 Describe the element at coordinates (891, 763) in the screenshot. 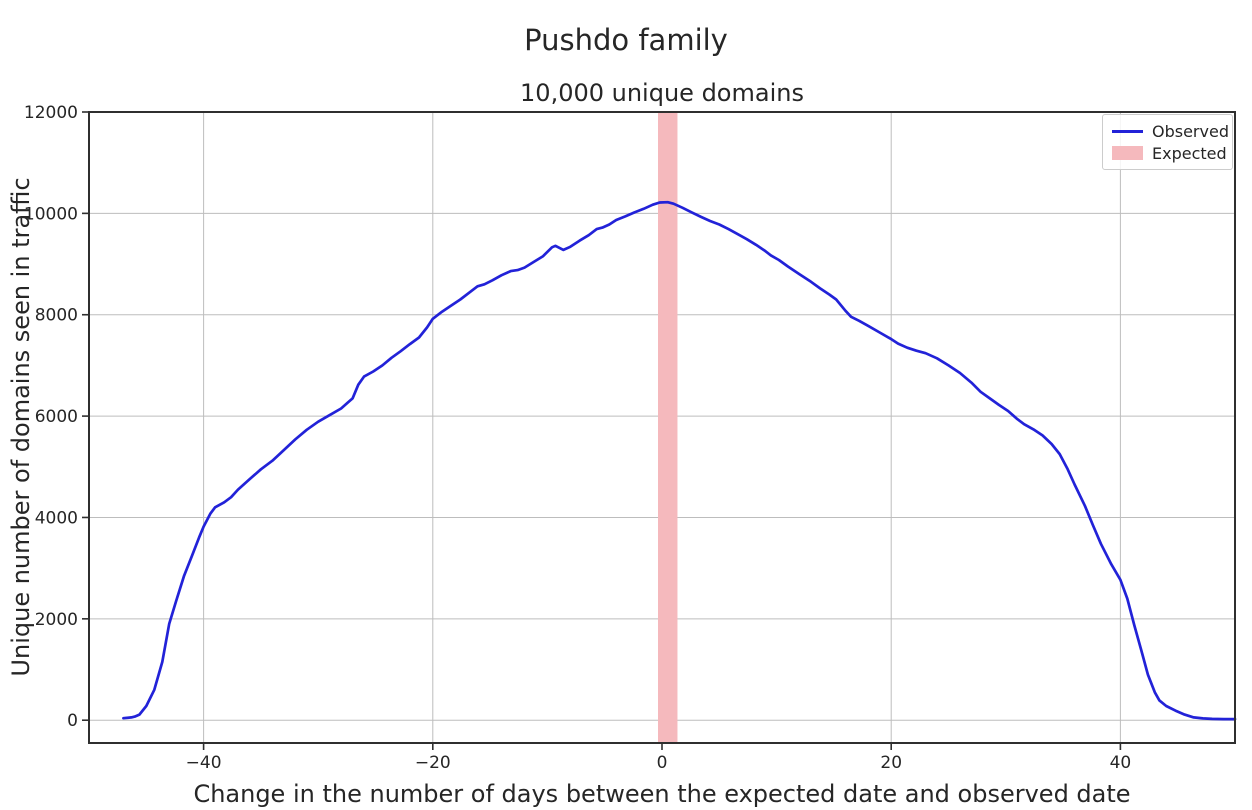

I see `x-tick-label: 20` at that location.